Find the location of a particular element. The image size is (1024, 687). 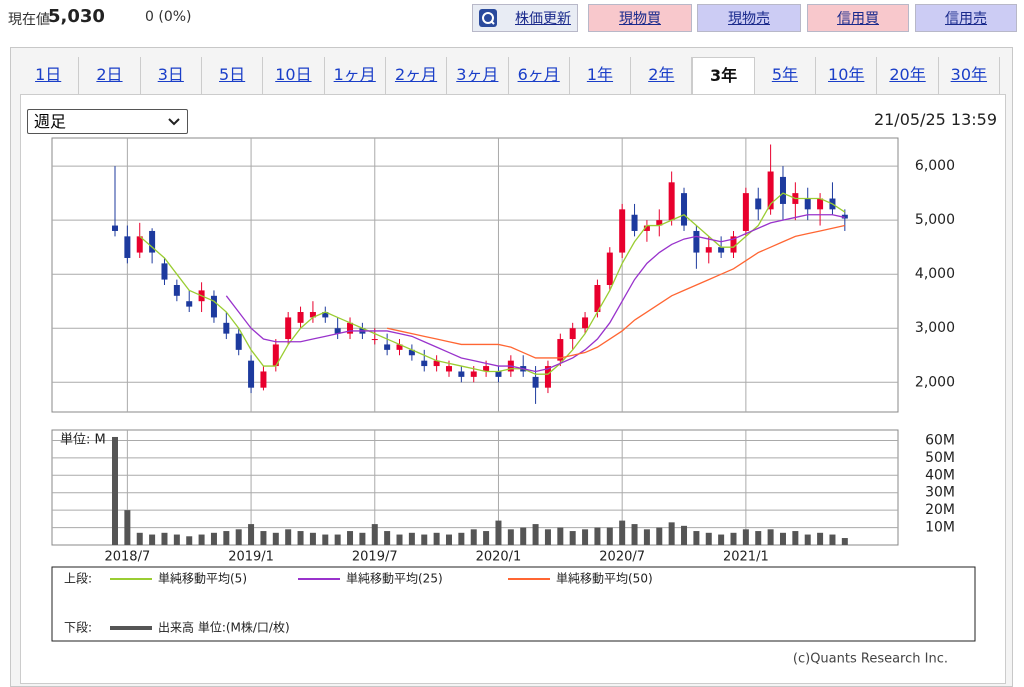

period-tab: 3年 is located at coordinates (723, 75).